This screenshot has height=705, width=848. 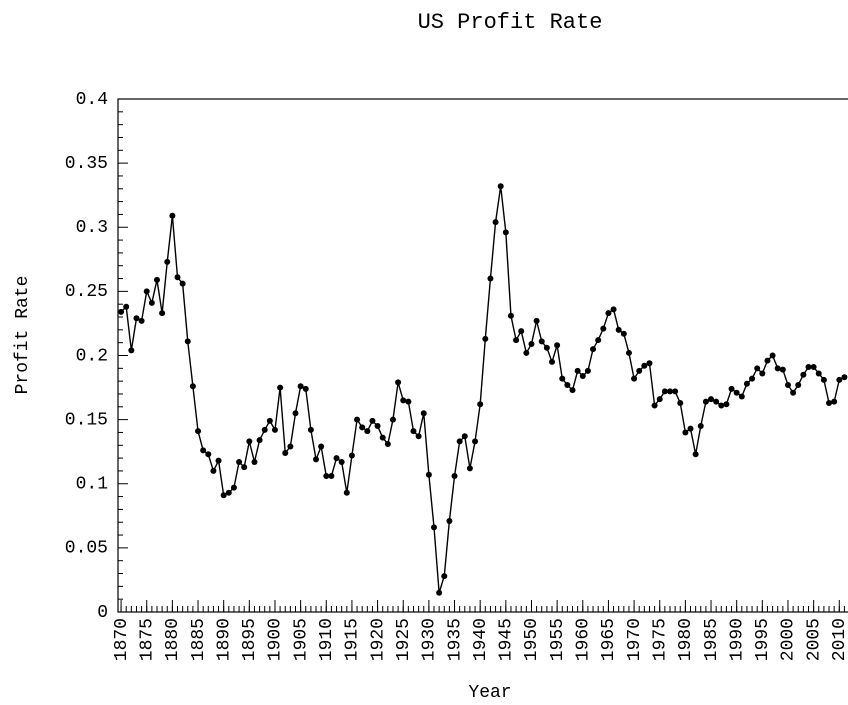 I want to click on x-tick-label: 1940, so click(x=481, y=639).